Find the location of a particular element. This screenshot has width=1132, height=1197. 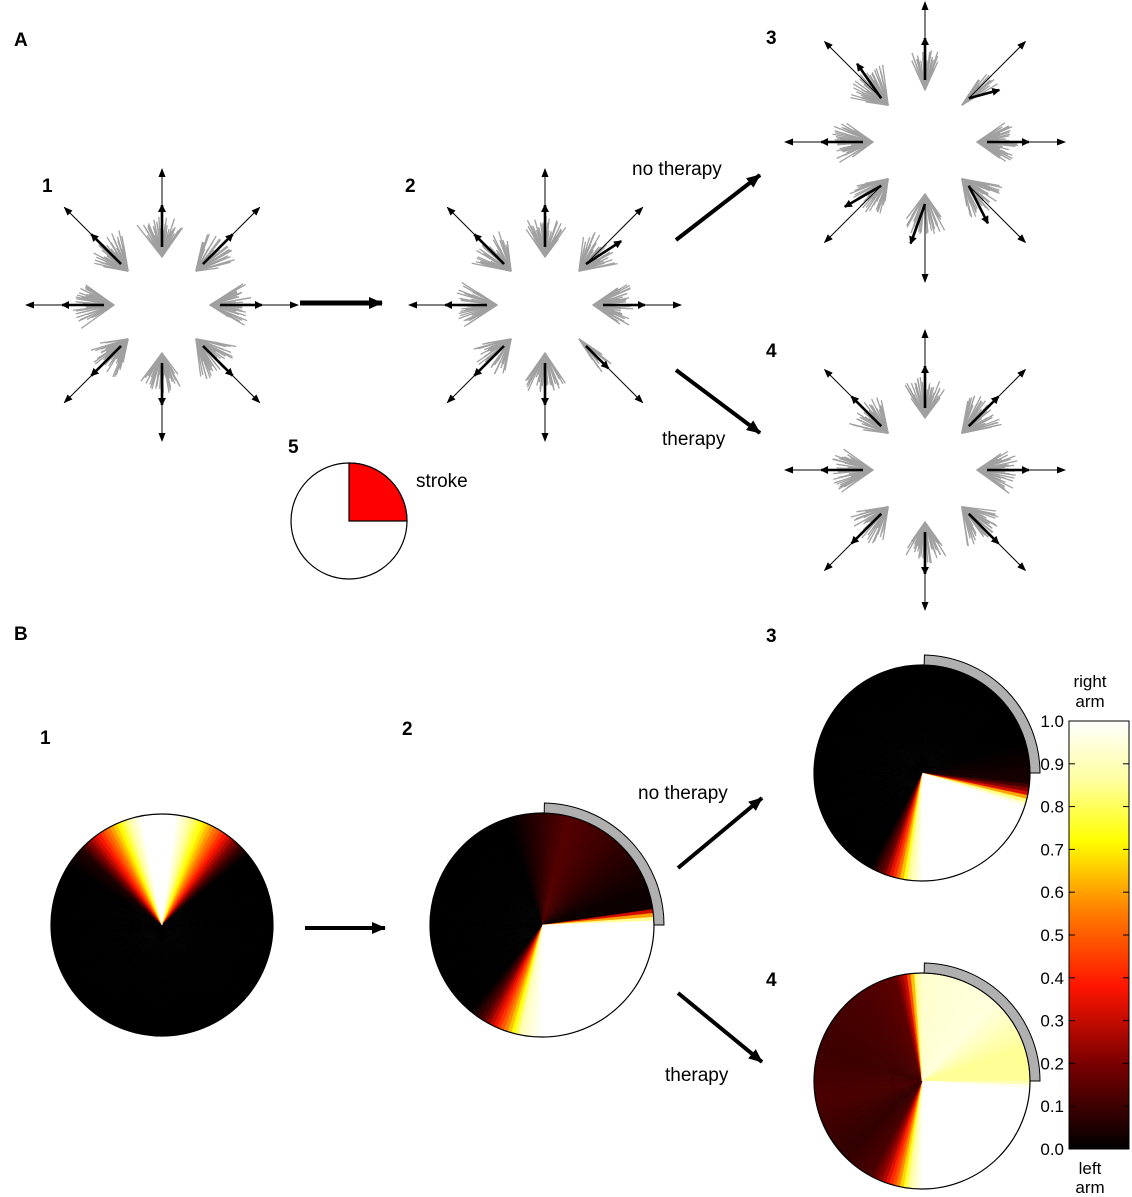

panel-a-stage-2-label: 2 is located at coordinates (410, 186).